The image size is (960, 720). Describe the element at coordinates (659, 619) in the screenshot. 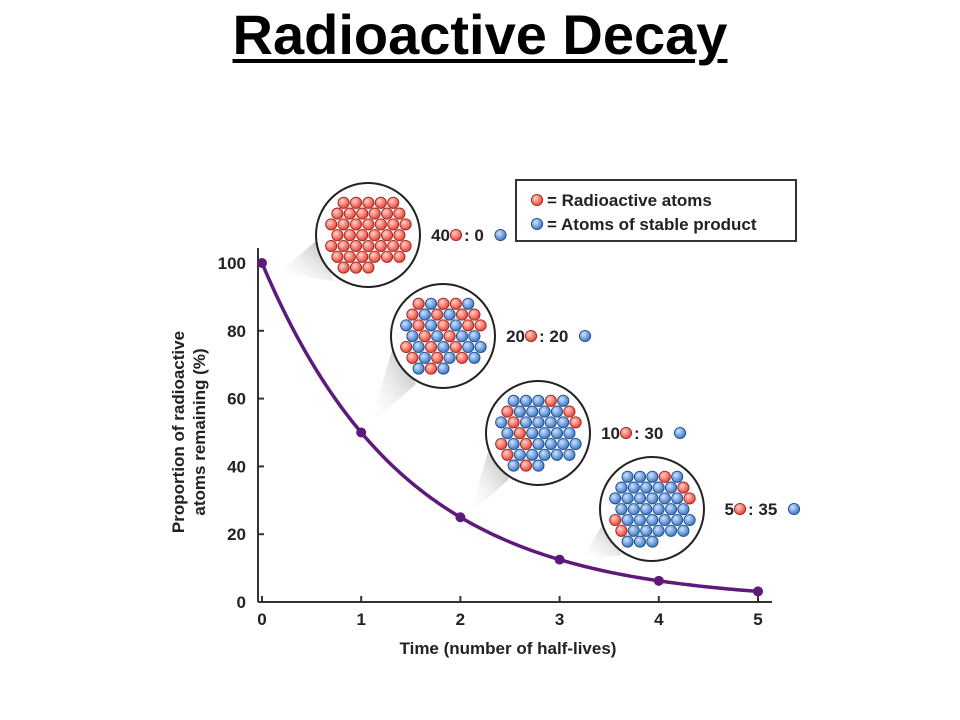

I see `x-tick-label: 4` at that location.